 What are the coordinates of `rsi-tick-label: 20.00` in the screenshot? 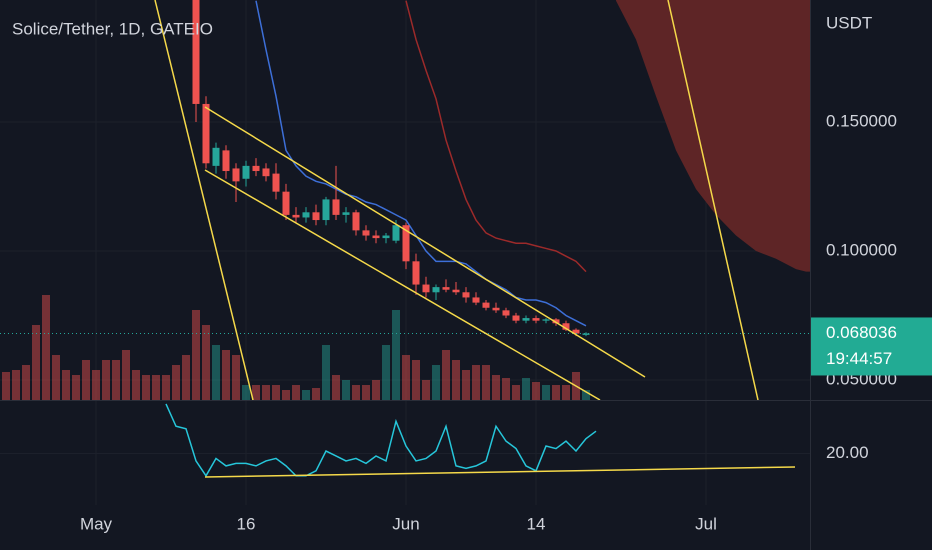 It's located at (847, 452).